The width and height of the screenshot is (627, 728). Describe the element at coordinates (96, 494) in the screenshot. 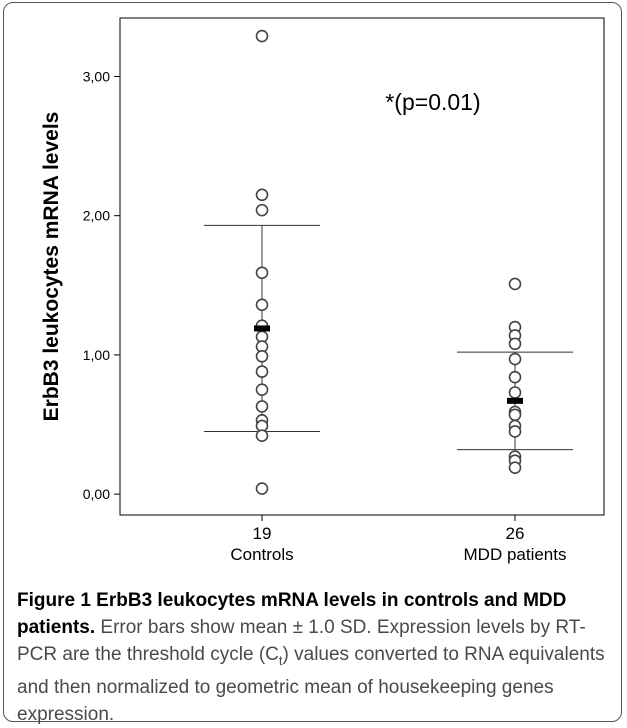

I see `y-tick-label: 0,00` at that location.